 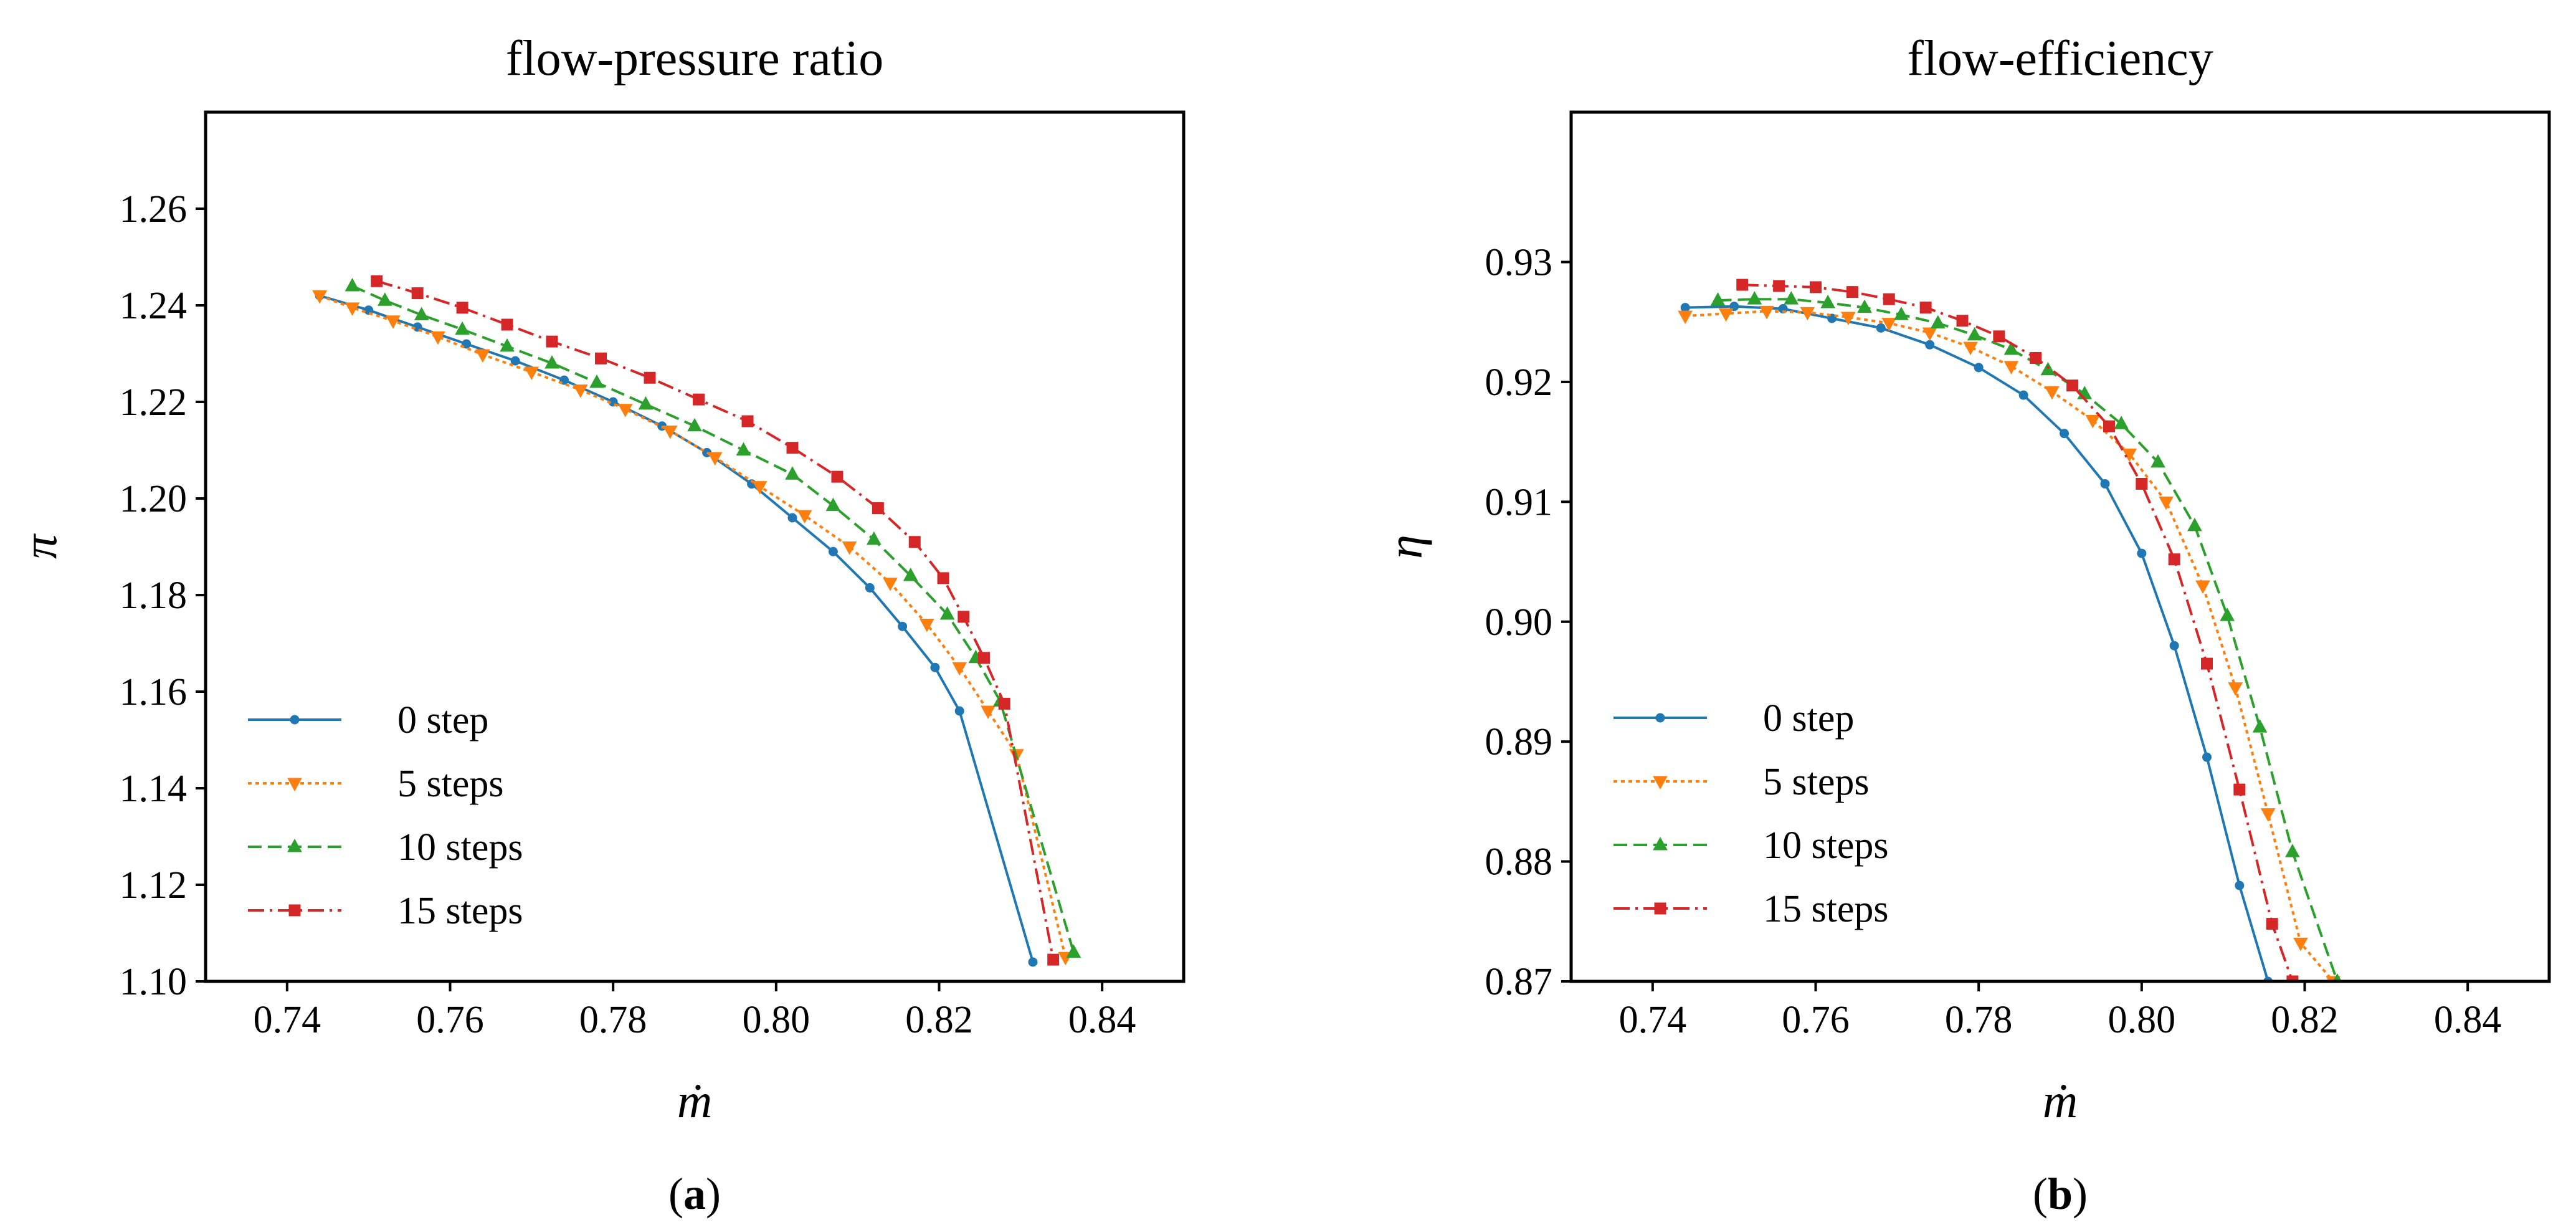 I want to click on x-tick-label: 0.74, so click(x=287, y=1020).